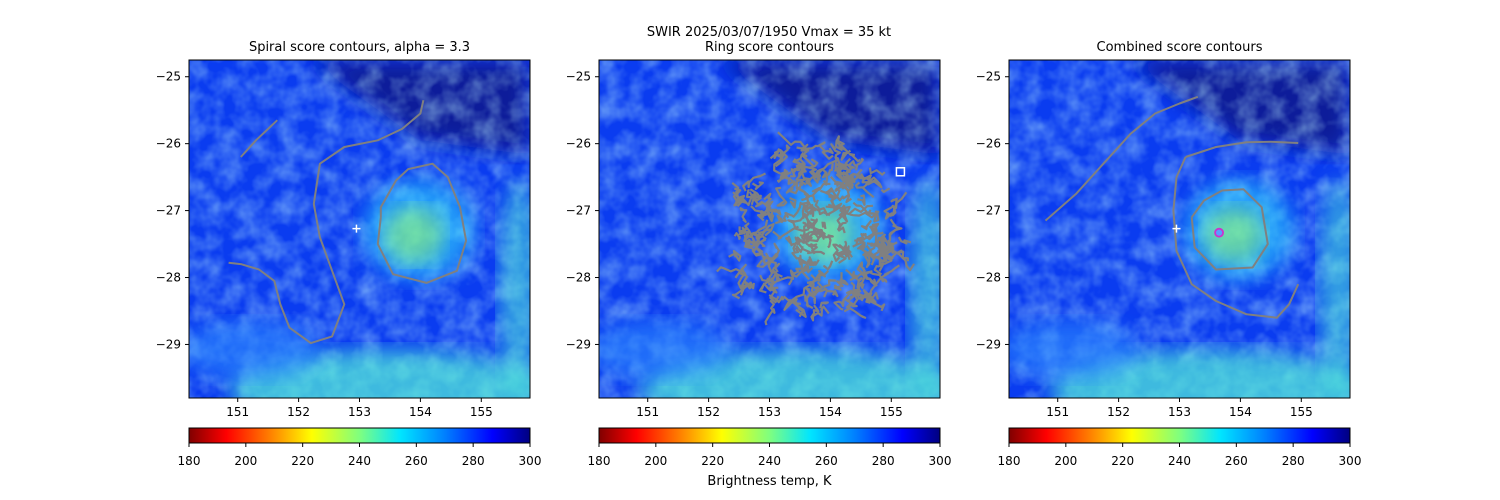 This screenshot has height=500, width=1500. I want to click on colorbar-label: Brightness temp, K, so click(769, 481).